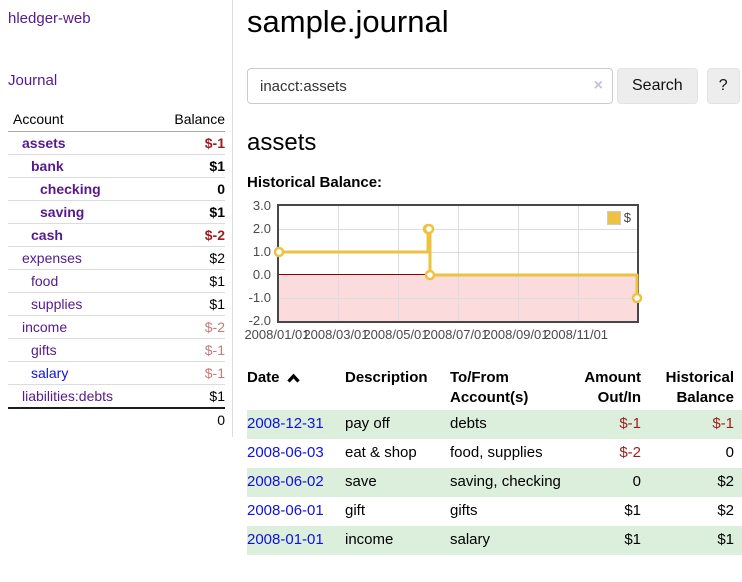 Image resolution: width=742 pixels, height=582 pixels. Describe the element at coordinates (627, 217) in the screenshot. I see `legend-label: $` at that location.